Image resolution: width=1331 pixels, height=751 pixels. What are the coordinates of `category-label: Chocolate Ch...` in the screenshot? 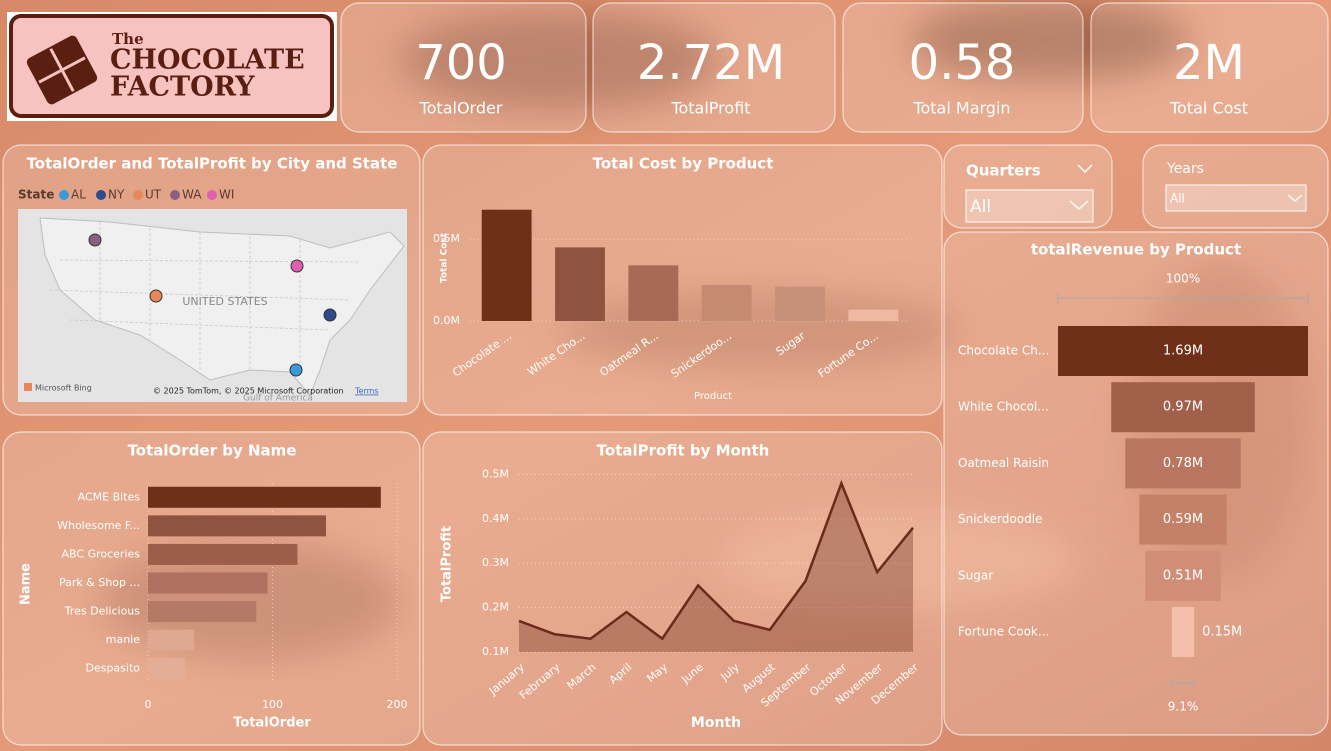 It's located at (1003, 351).